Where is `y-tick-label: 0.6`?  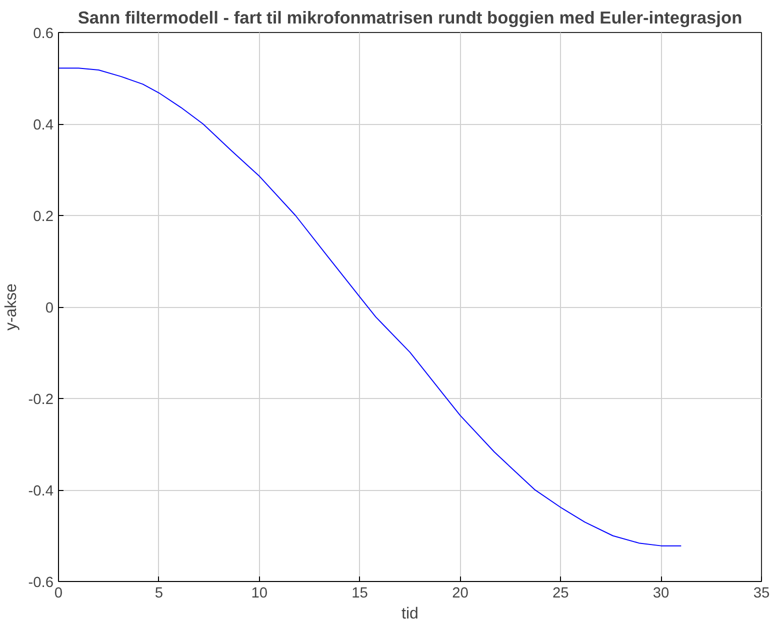
y-tick-label: 0.6 is located at coordinates (43, 34).